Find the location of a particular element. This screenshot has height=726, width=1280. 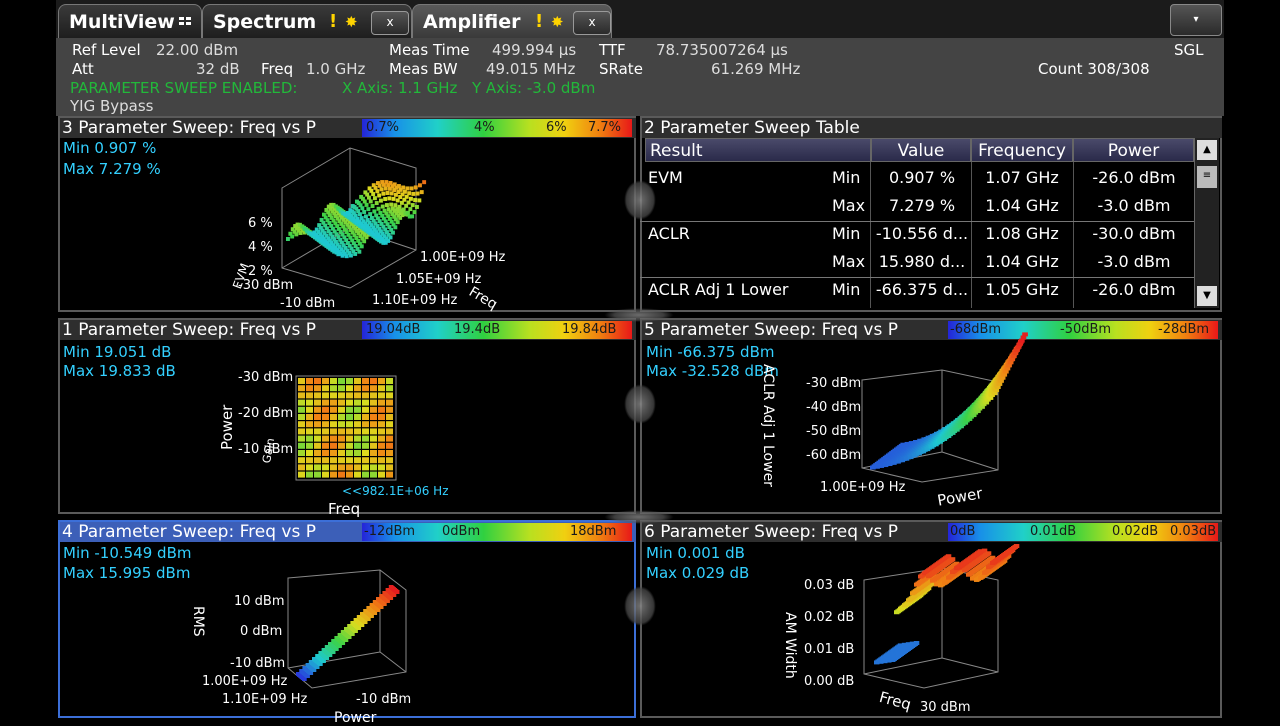

tab-spectrum: Spectrum ! ✸ x is located at coordinates (307, 21).